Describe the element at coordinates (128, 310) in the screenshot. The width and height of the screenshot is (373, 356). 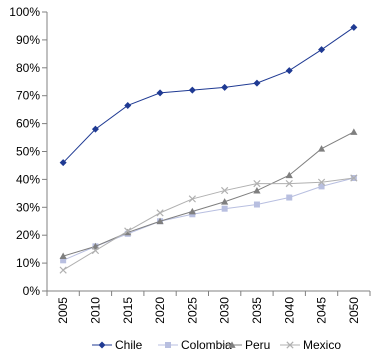
I see `x-tick-label: 2015` at that location.